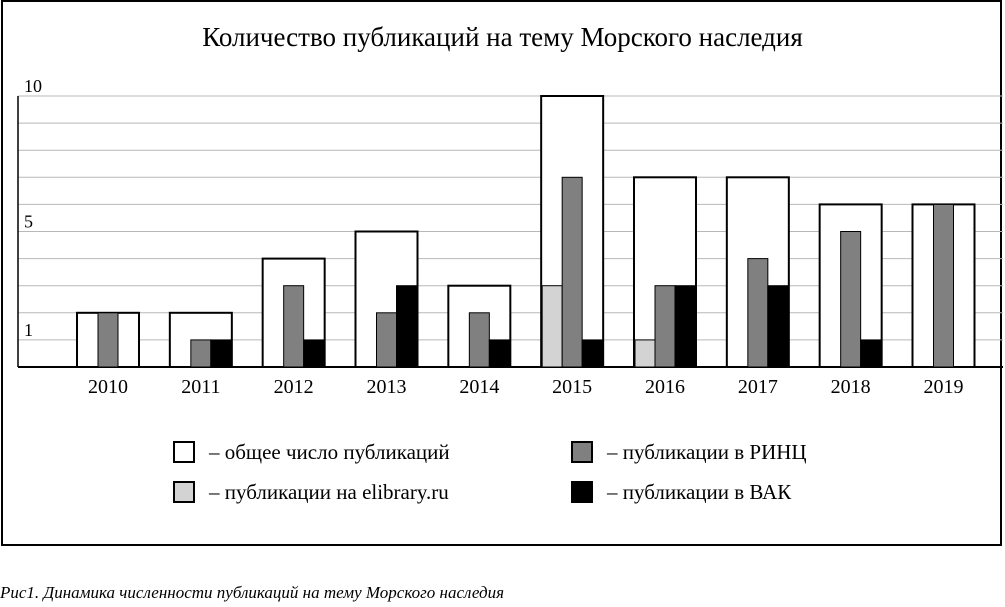 The width and height of the screenshot is (1005, 607). I want to click on x-tick-label: 2012, so click(294, 387).